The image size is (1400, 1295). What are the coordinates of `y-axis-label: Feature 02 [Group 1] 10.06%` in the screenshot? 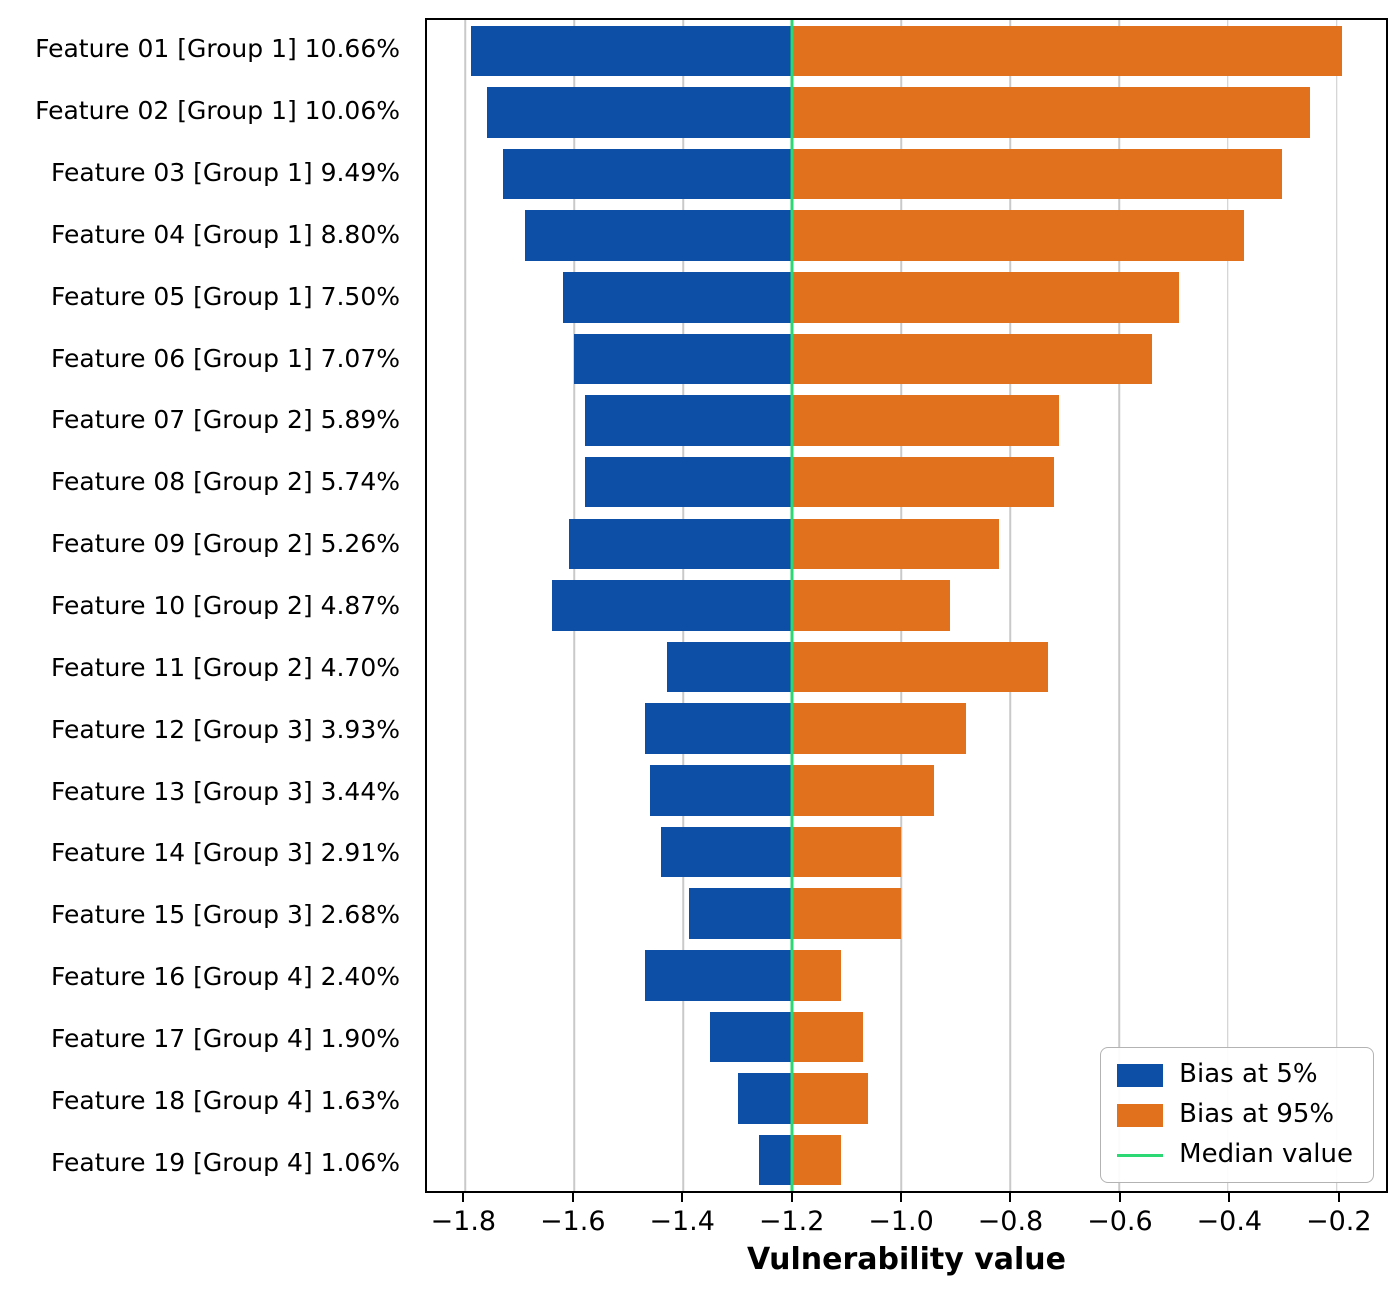 It's located at (217, 111).